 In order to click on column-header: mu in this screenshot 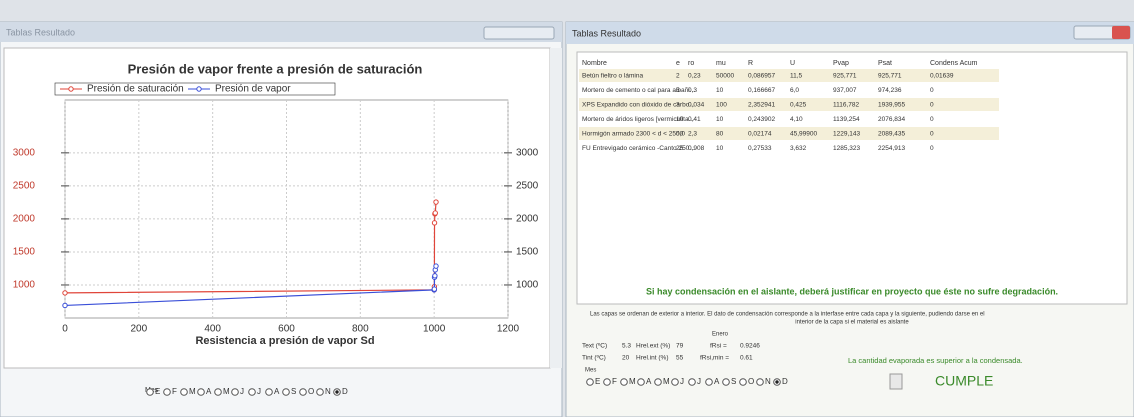, I will do `click(721, 63)`.